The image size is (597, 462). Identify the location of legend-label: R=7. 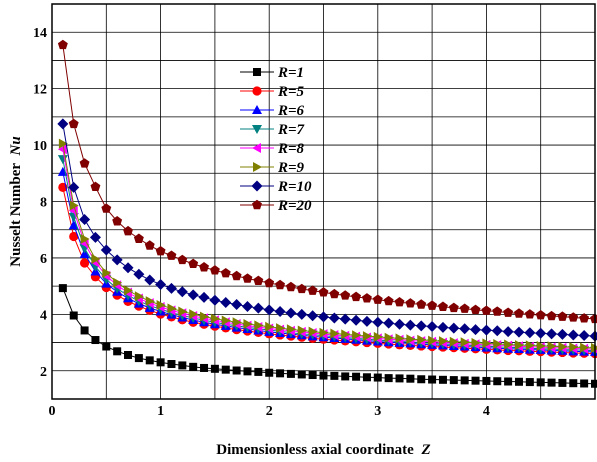
(291, 130).